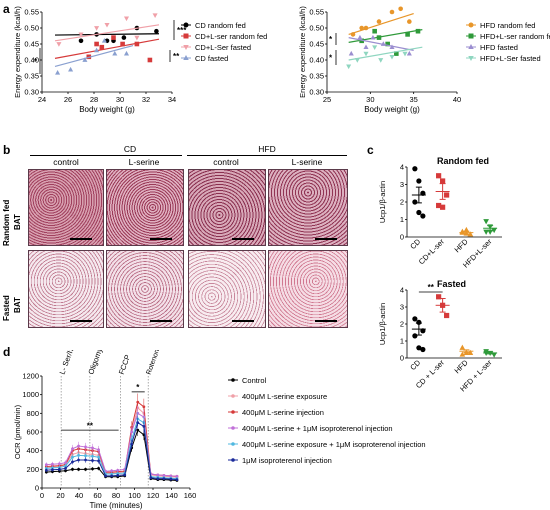  I want to click on x-tick-label: 32, so click(146, 99).